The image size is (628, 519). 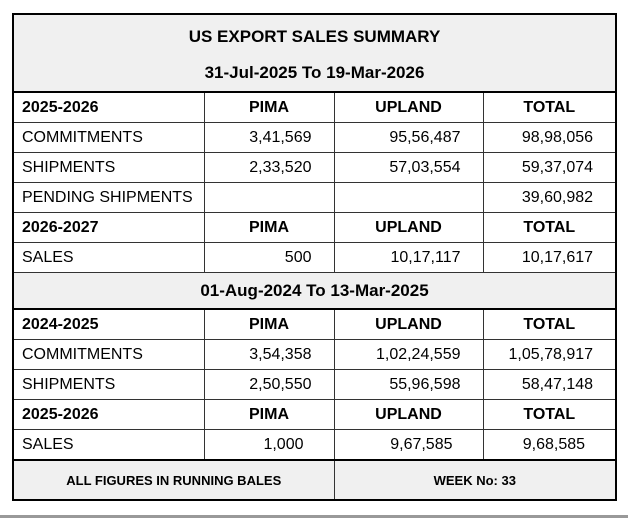 What do you see at coordinates (269, 445) in the screenshot?
I see `pima-value: 1,000` at bounding box center [269, 445].